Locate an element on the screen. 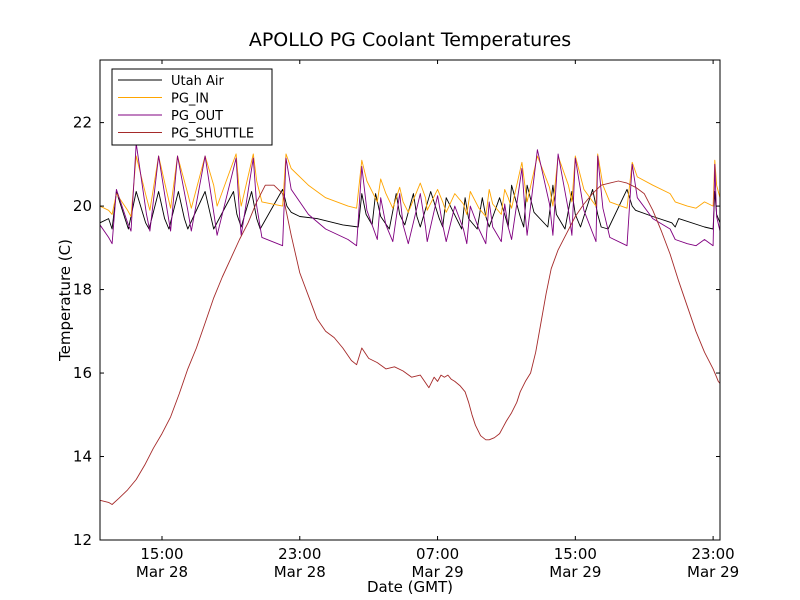 This screenshot has width=800, height=600. x-tick-label-time: 07:00 is located at coordinates (437, 554).